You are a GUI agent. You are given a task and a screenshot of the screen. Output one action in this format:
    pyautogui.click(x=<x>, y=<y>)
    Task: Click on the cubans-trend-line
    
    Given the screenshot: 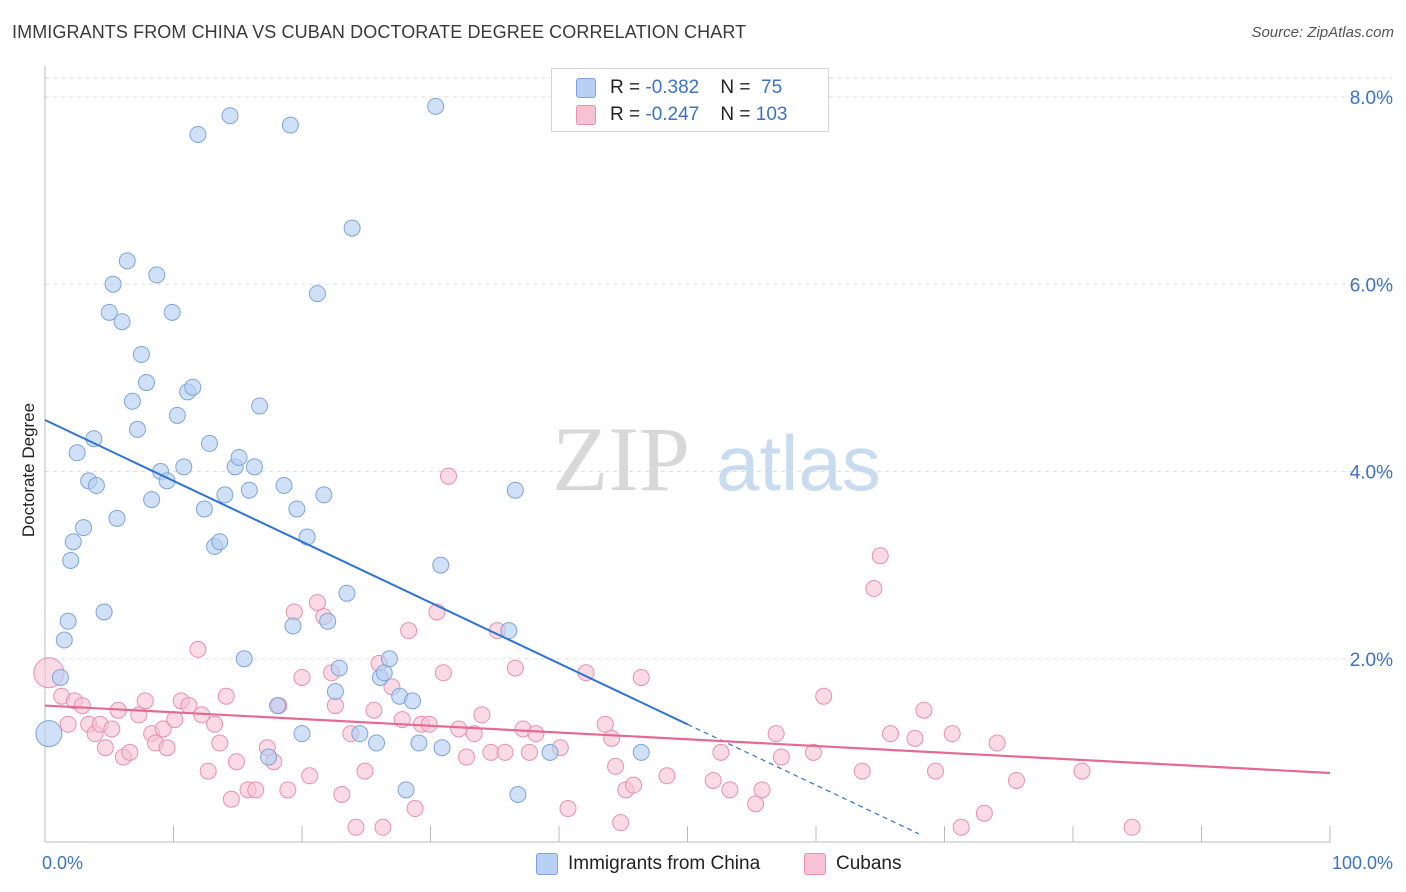 What is the action you would take?
    pyautogui.click(x=687, y=739)
    